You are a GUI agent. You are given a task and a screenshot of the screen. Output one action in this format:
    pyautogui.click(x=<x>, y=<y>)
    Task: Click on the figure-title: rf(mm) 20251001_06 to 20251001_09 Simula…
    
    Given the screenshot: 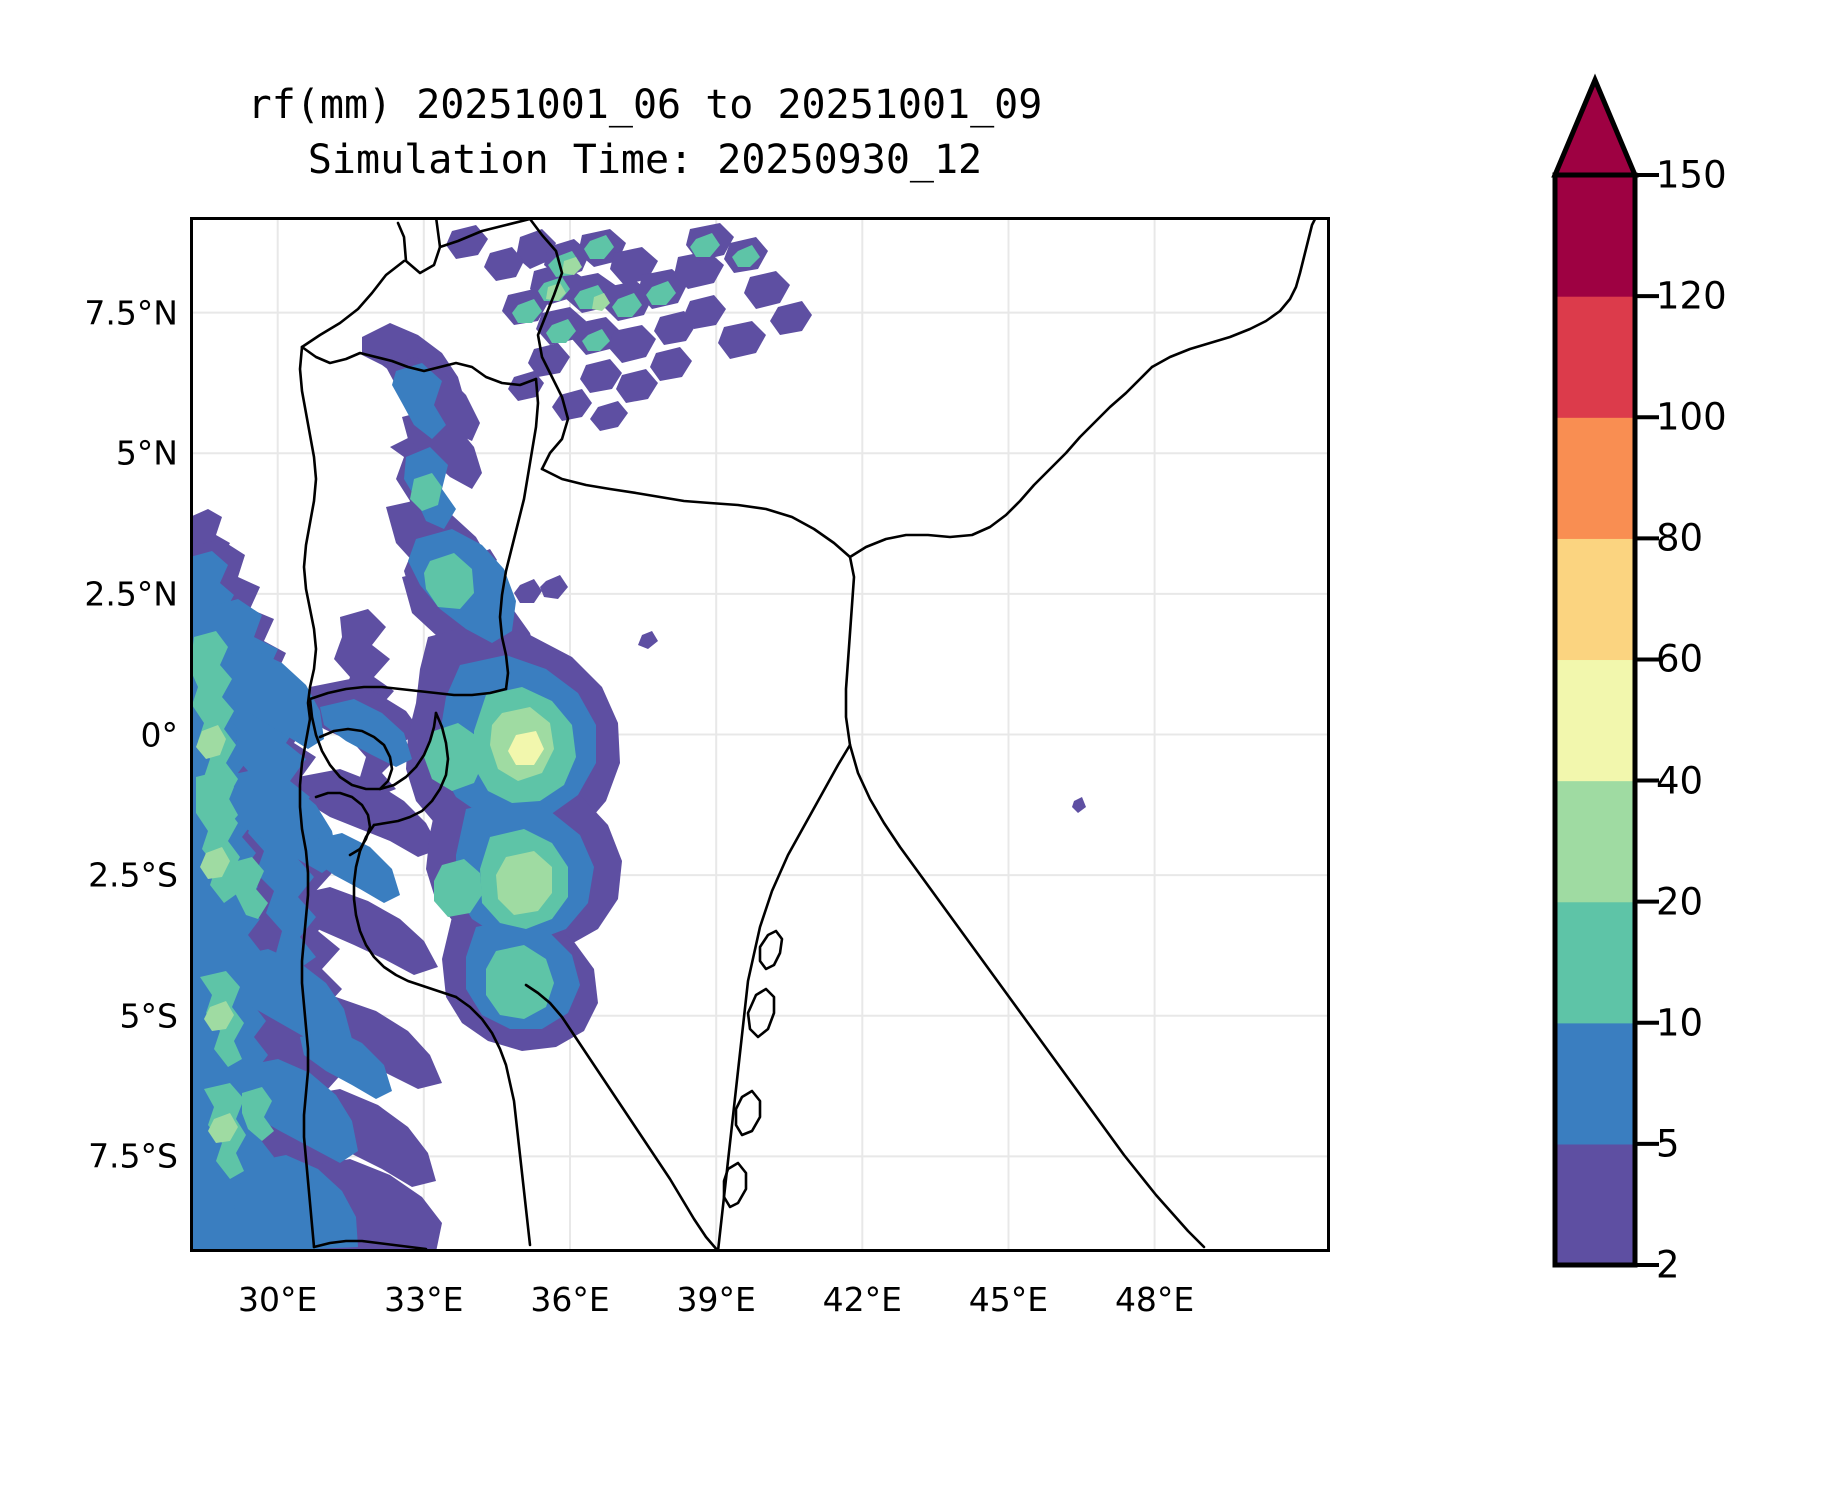 What is the action you would take?
    pyautogui.click(x=645, y=133)
    